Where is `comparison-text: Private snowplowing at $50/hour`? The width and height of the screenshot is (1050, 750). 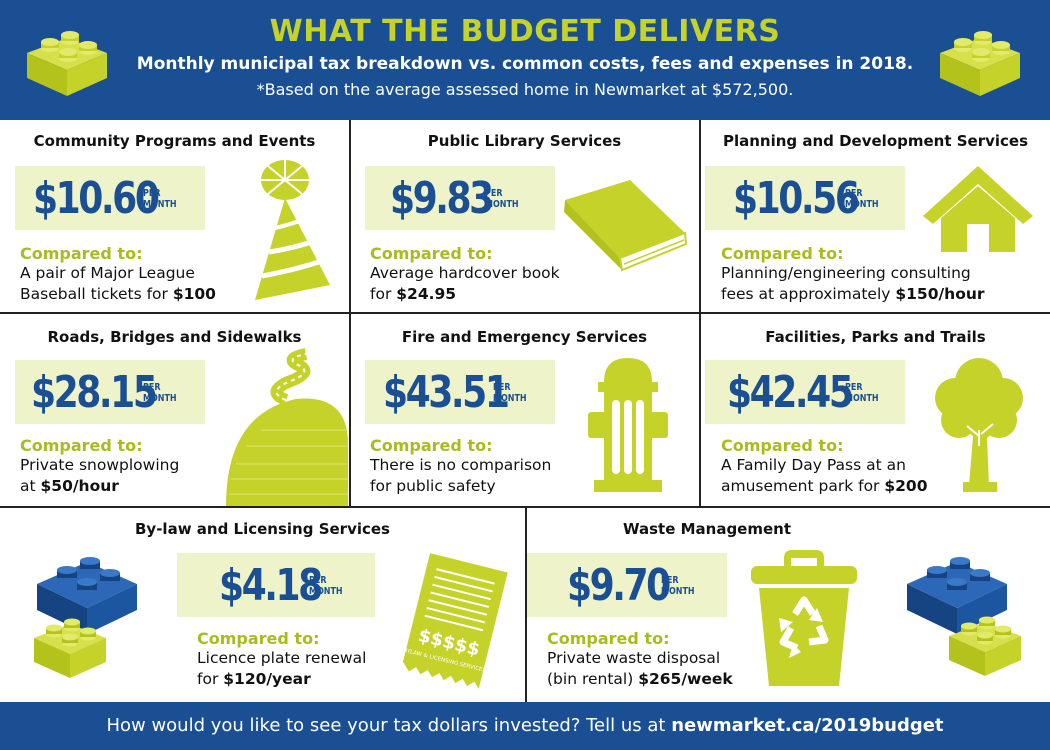 comparison-text: Private snowplowing at $50/hour is located at coordinates (100, 475).